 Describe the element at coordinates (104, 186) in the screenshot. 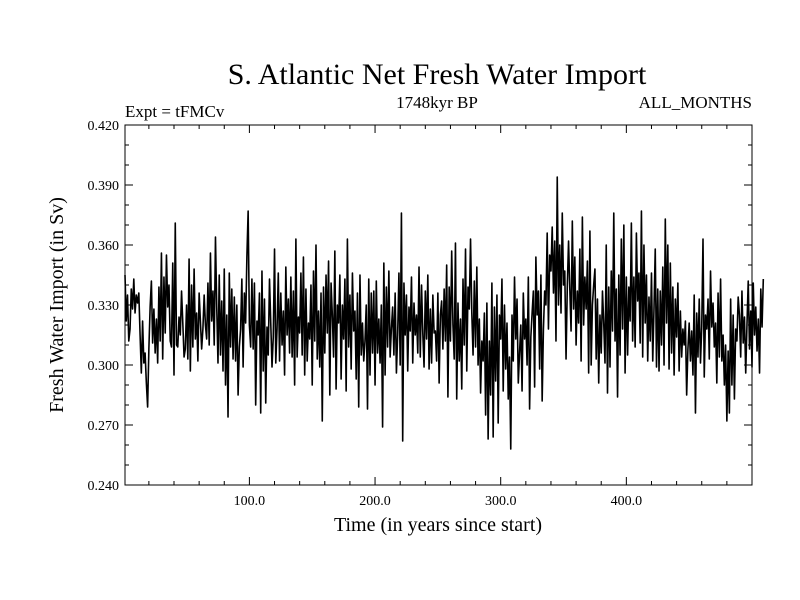

I see `y-tick-label: 0.390` at that location.